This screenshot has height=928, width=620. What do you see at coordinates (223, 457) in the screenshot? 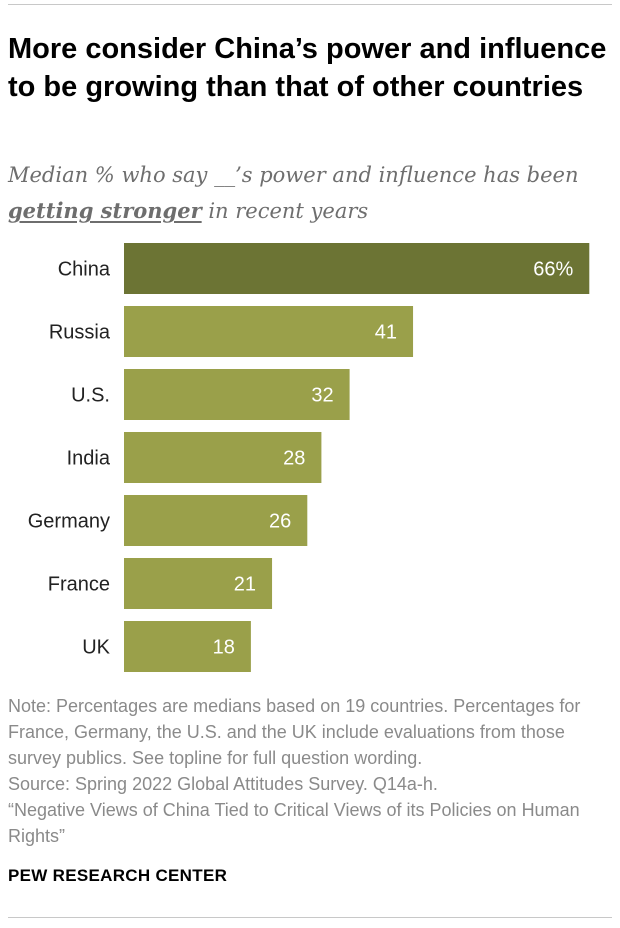
I see `bar-india` at bounding box center [223, 457].